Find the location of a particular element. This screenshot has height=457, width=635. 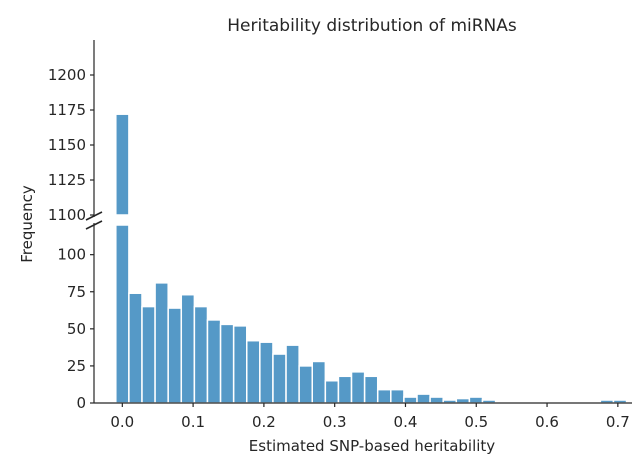

chart-title: Heritability distribution of miRNAs is located at coordinates (372, 26).